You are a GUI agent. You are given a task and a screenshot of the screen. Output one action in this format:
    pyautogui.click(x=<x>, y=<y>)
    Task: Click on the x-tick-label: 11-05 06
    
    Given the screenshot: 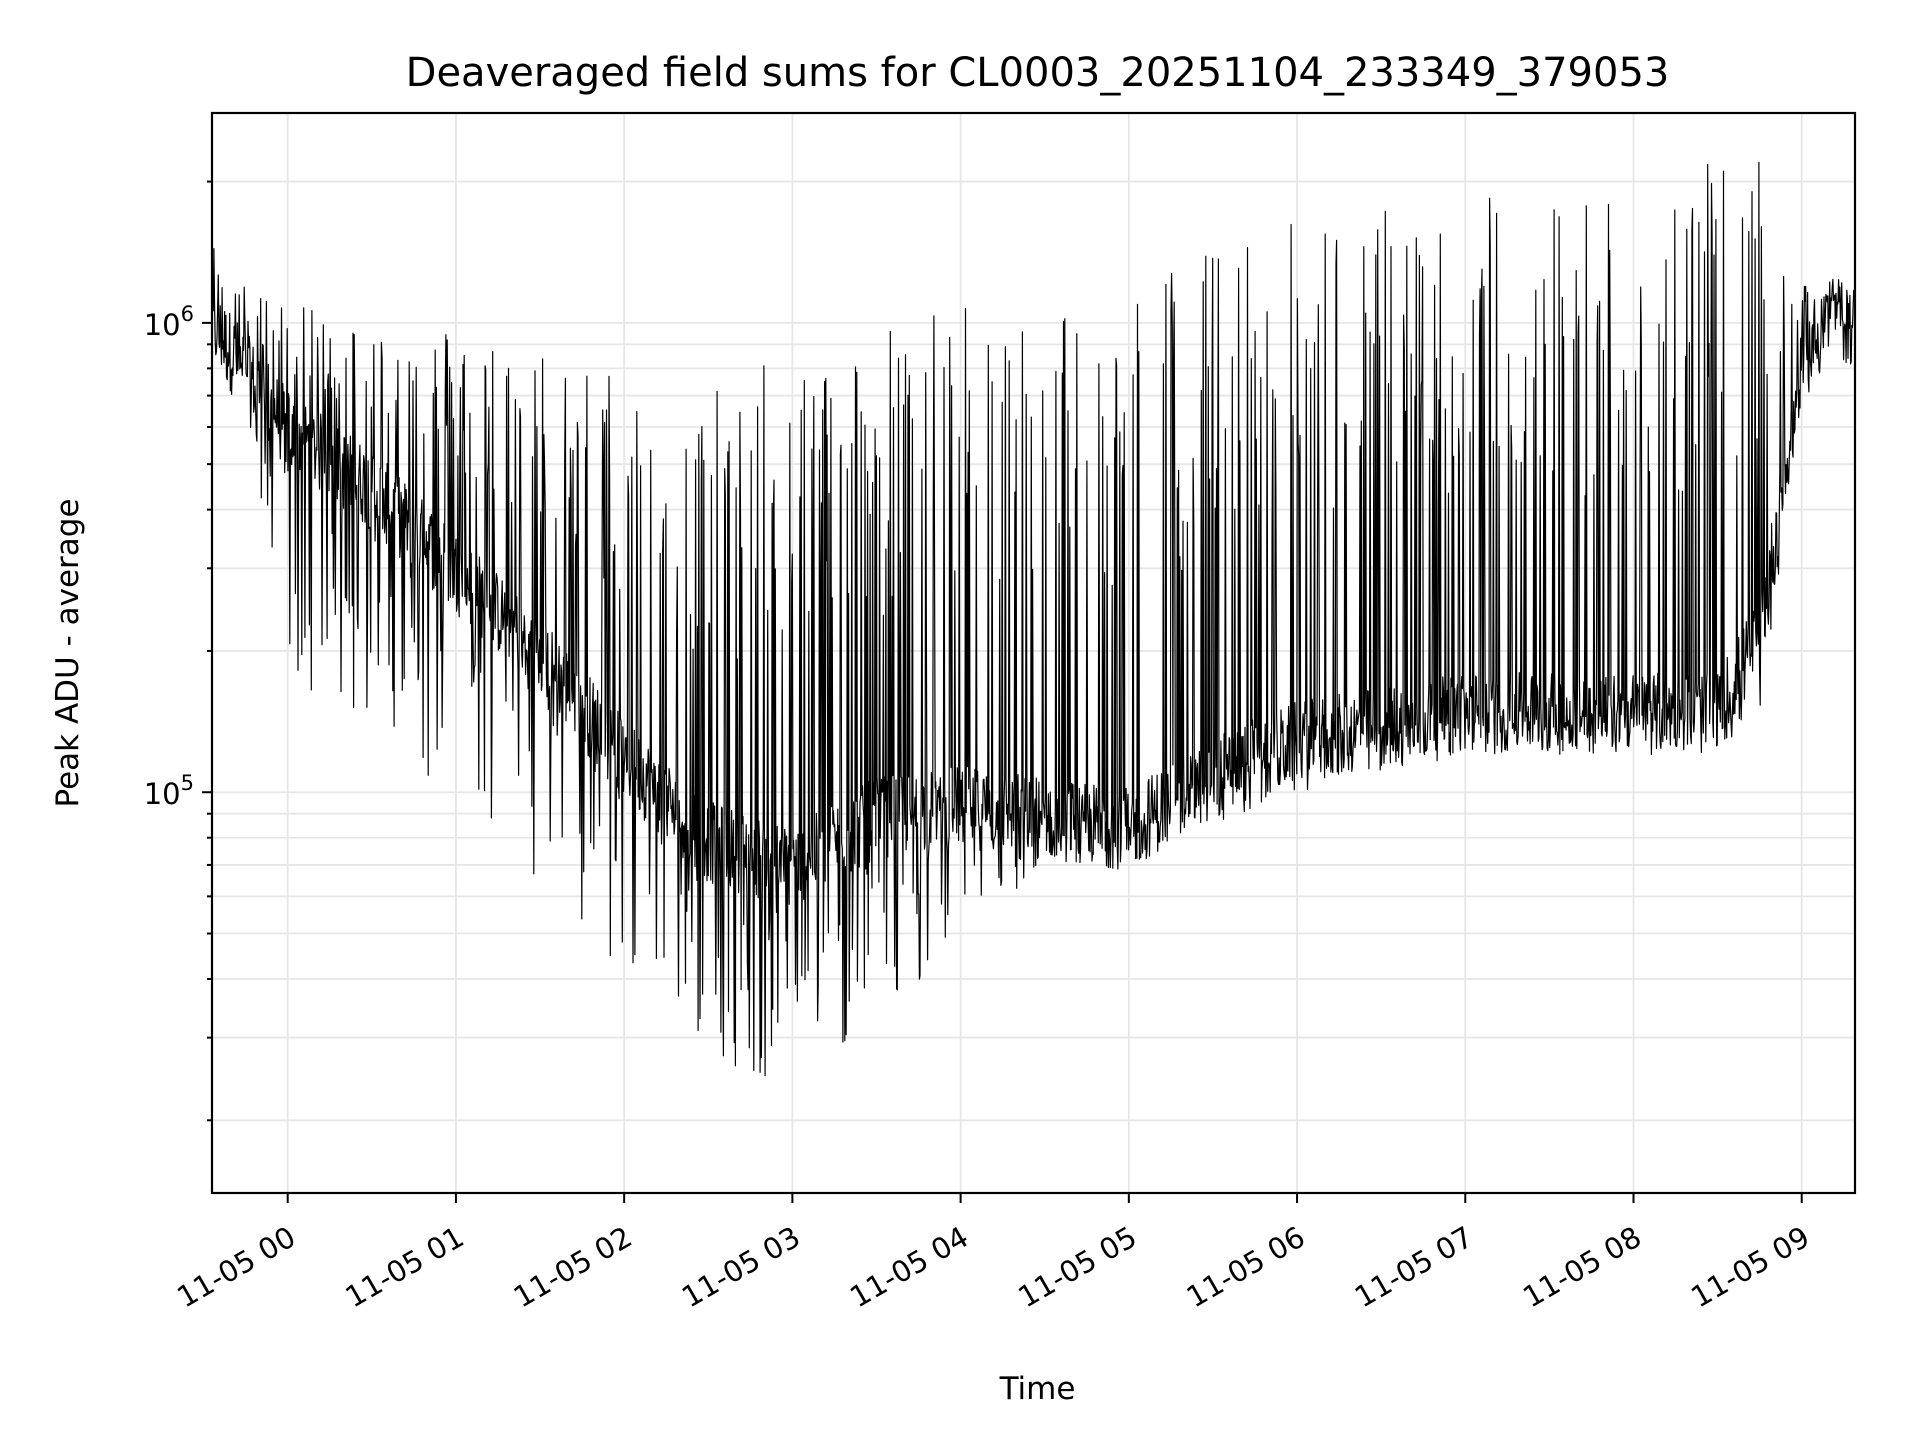 What is the action you would take?
    pyautogui.click(x=1246, y=1267)
    